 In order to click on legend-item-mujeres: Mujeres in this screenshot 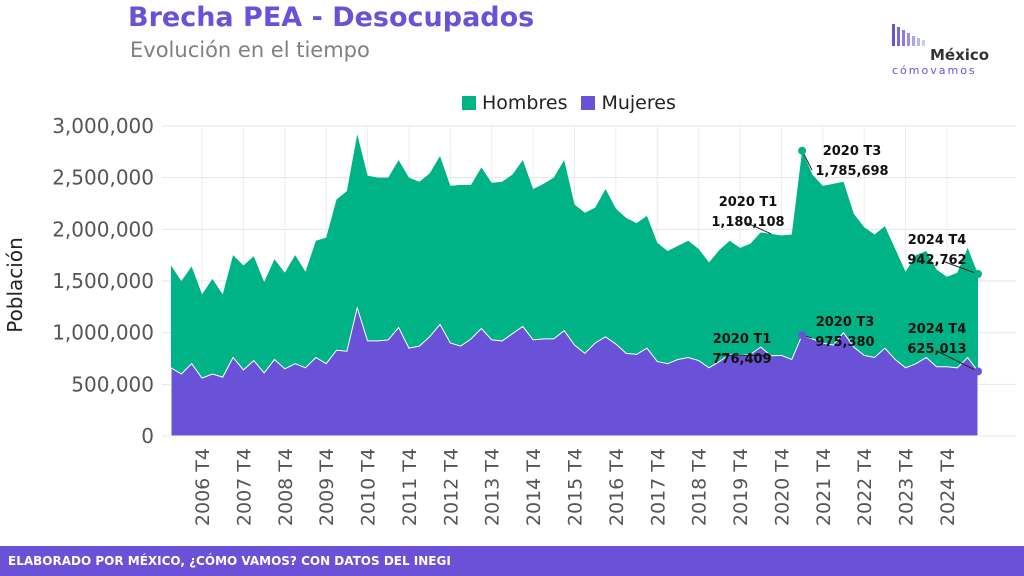, I will do `click(628, 103)`.